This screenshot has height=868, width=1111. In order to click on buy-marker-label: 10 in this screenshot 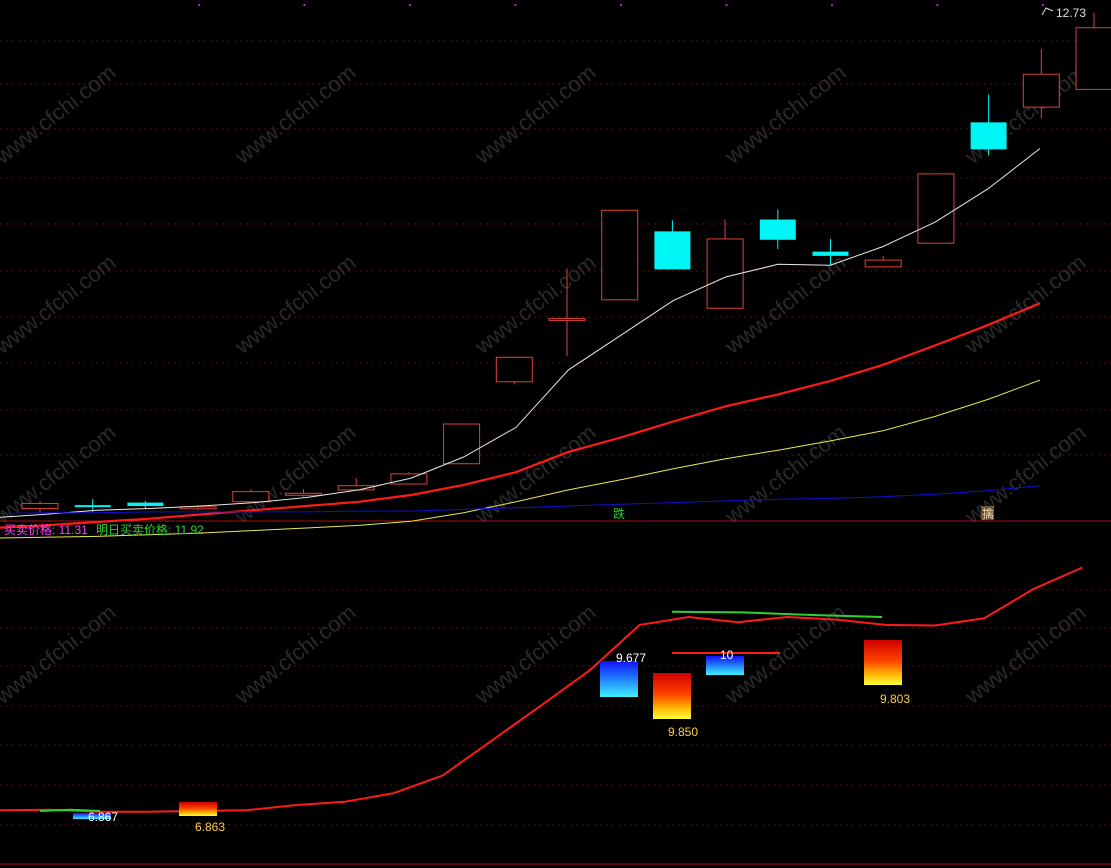, I will do `click(727, 655)`.